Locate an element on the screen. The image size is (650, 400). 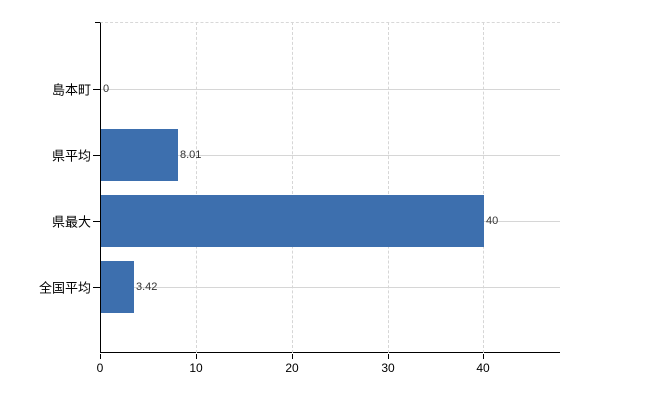
value-label: 3.42 is located at coordinates (147, 287).